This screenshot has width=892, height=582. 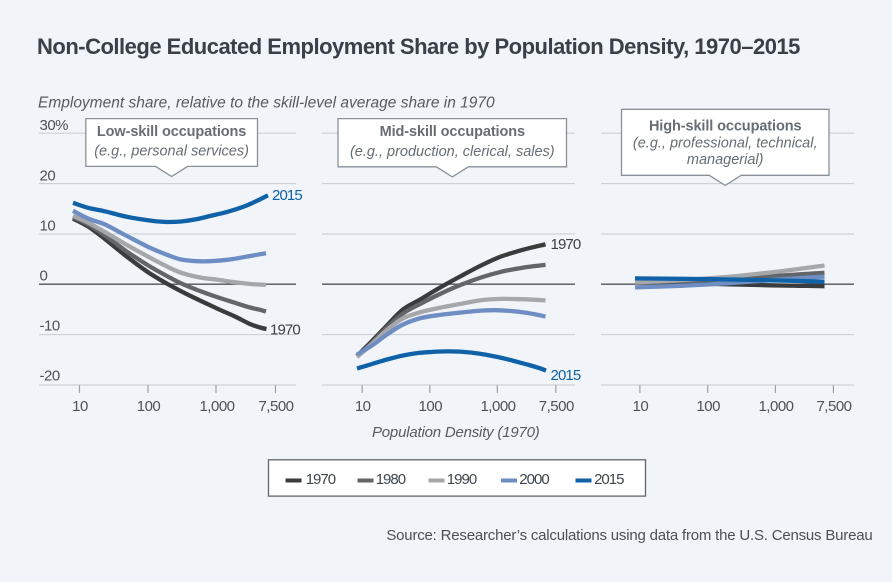 What do you see at coordinates (391, 479) in the screenshot?
I see `svg-text: 1980` at bounding box center [391, 479].